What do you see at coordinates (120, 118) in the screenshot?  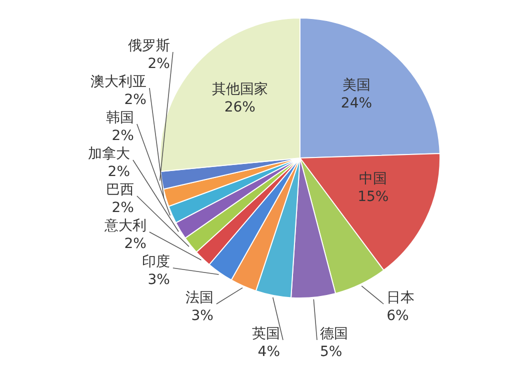 I see `slice-label: 韩国` at bounding box center [120, 118].